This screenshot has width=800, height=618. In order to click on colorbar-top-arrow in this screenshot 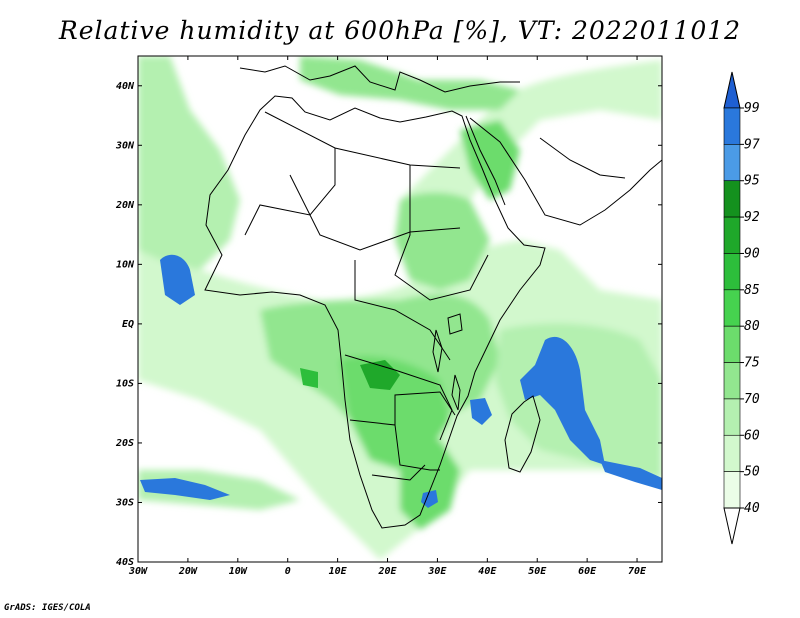, I will do `click(732, 90)`.